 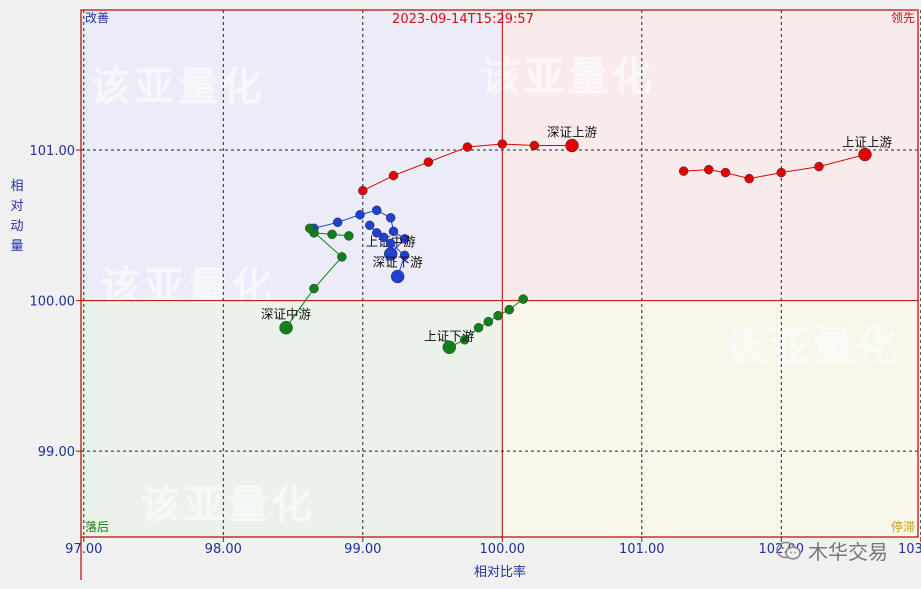 What do you see at coordinates (848, 552) in the screenshot?
I see `brand-text: 木华交易` at bounding box center [848, 552].